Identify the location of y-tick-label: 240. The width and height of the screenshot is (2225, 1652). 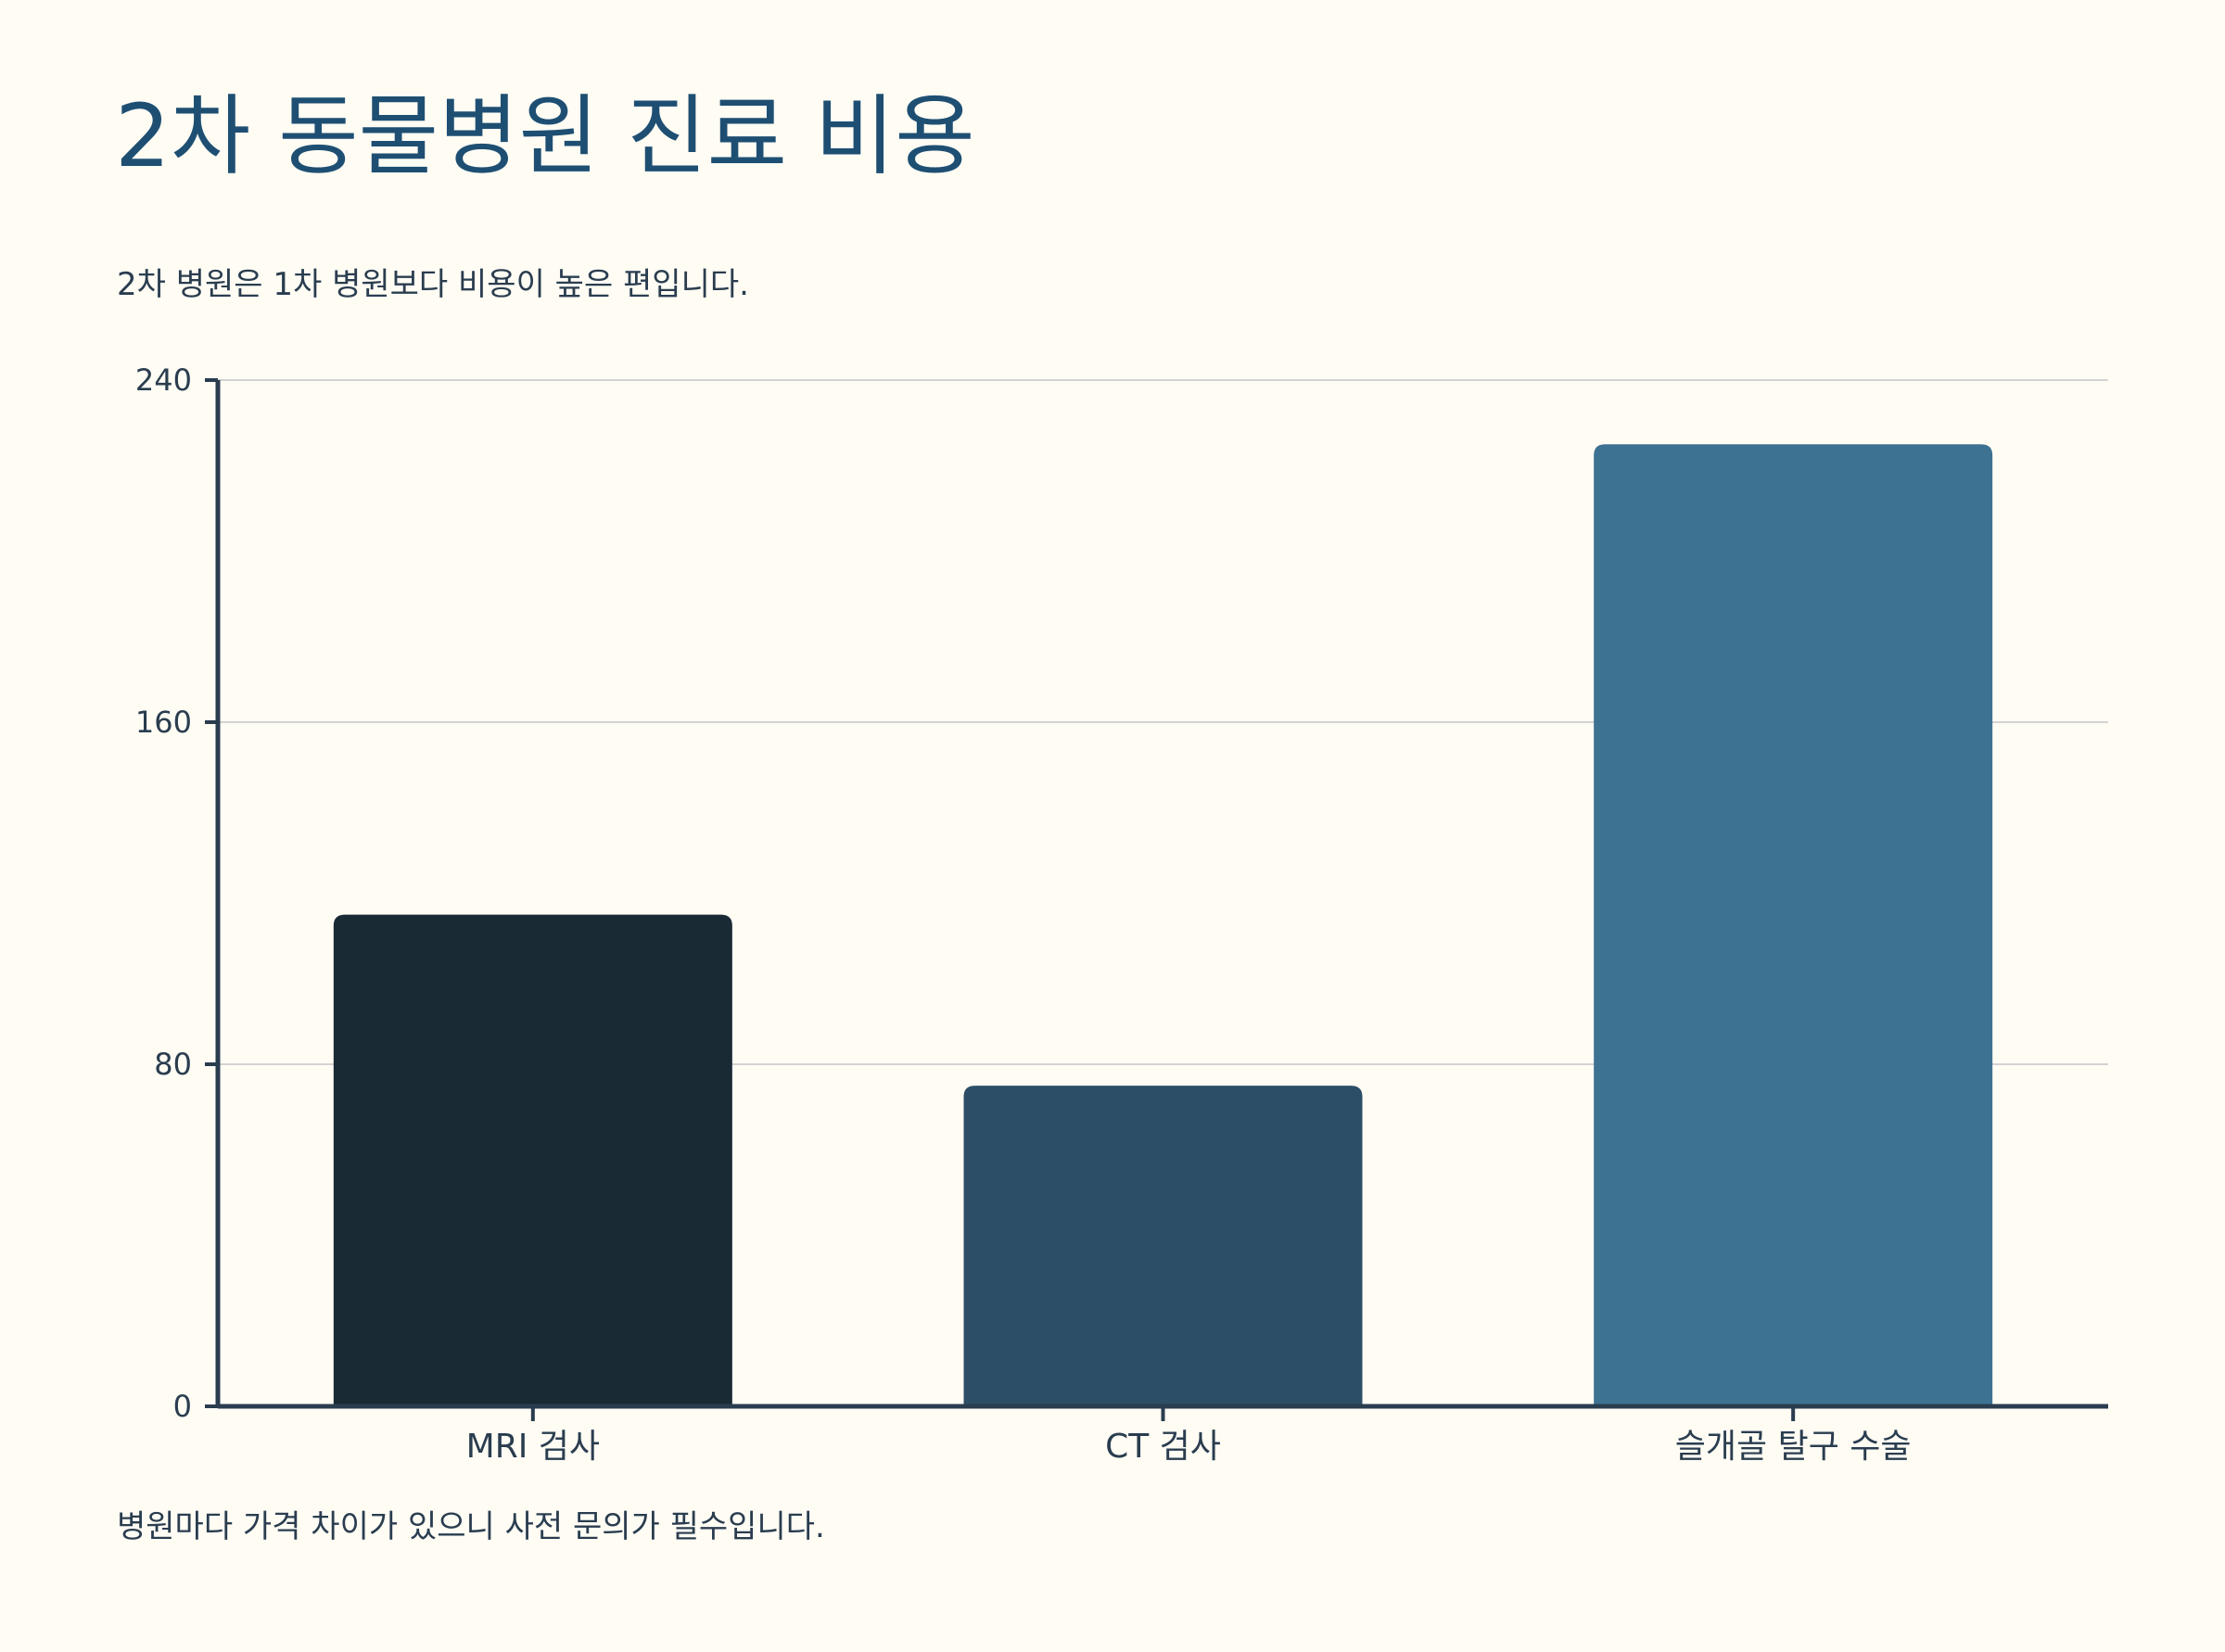
(163, 380).